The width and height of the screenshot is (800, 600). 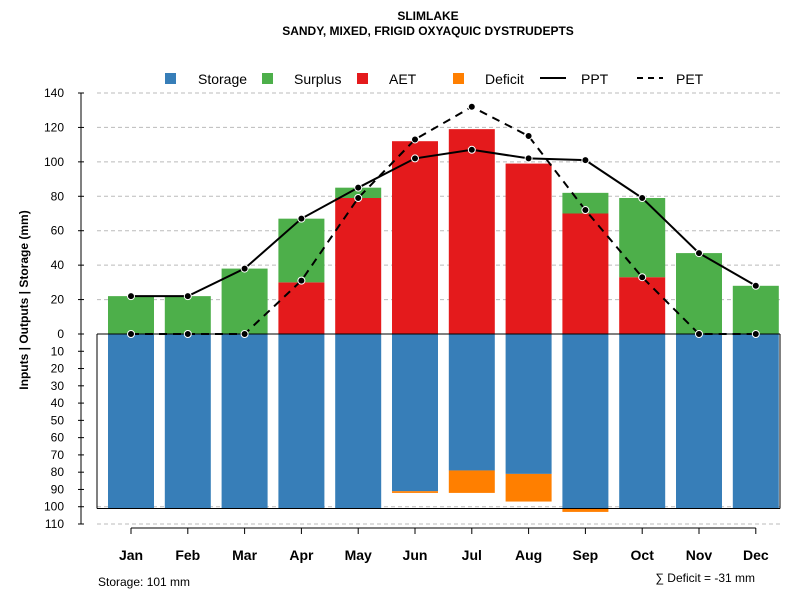 What do you see at coordinates (595, 79) in the screenshot?
I see `legend-ppt-label: PPT` at bounding box center [595, 79].